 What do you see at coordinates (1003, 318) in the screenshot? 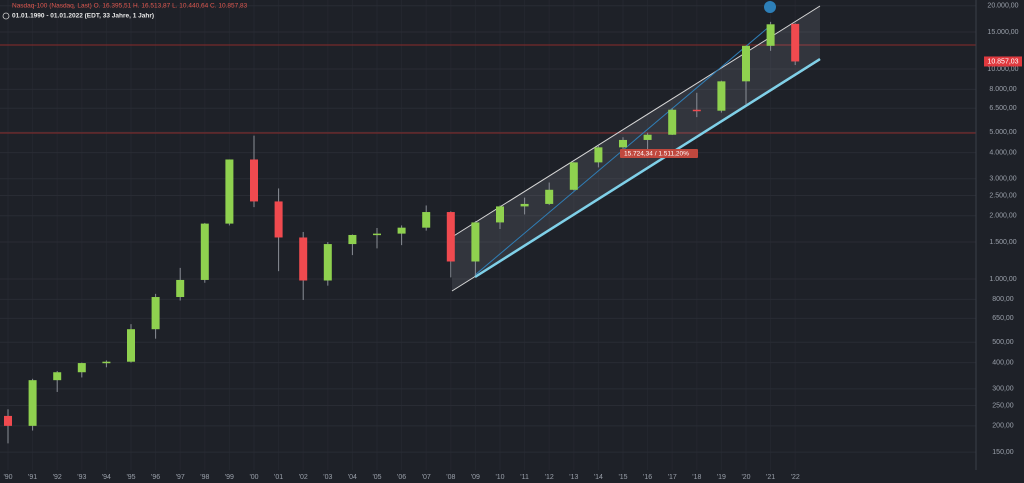
I see `y-tick-label: 650,00` at bounding box center [1003, 318].